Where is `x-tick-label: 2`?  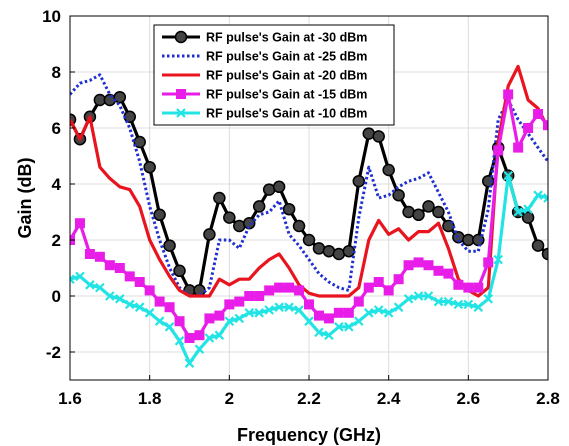
x-tick-label: 2 is located at coordinates (229, 398).